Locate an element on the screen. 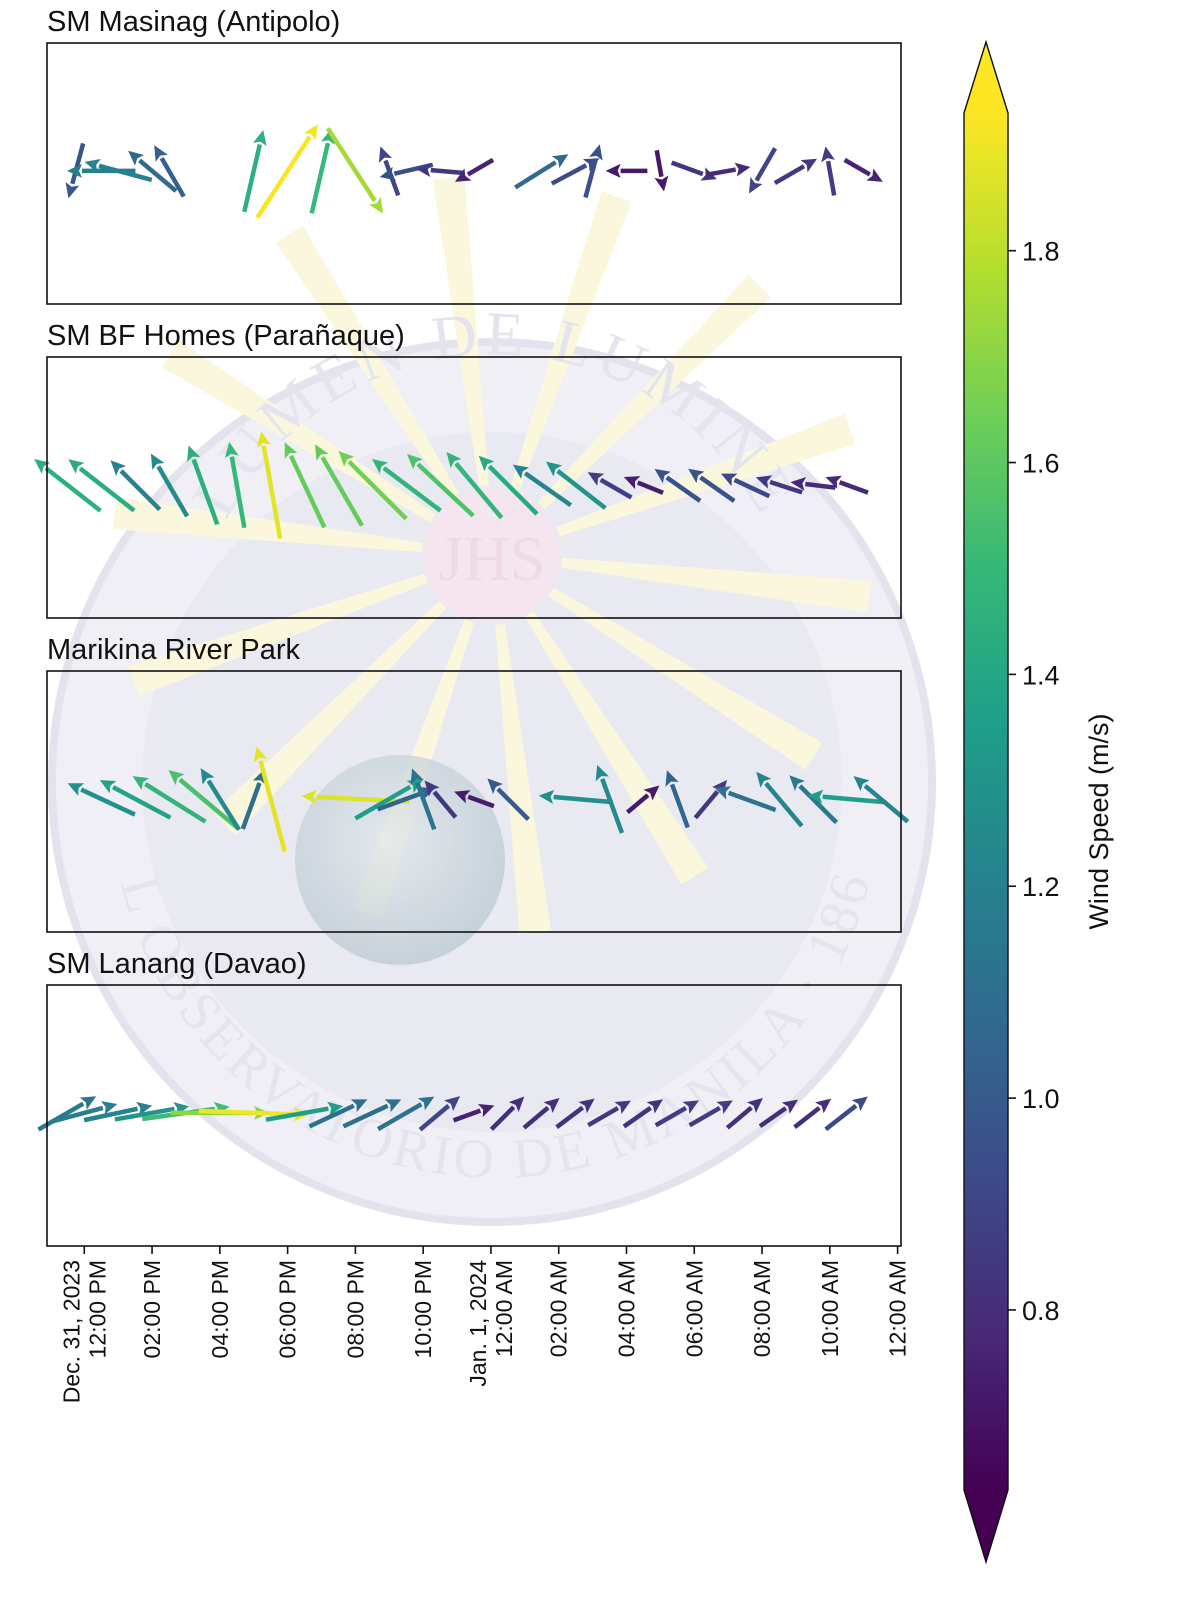  colorbar-outline is located at coordinates (986, 802).